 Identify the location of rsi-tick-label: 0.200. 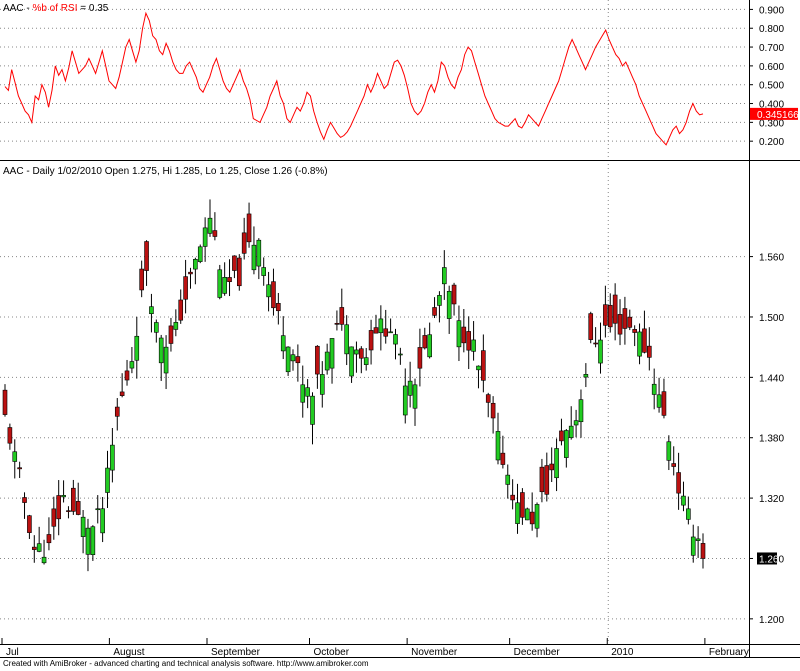
(771, 142).